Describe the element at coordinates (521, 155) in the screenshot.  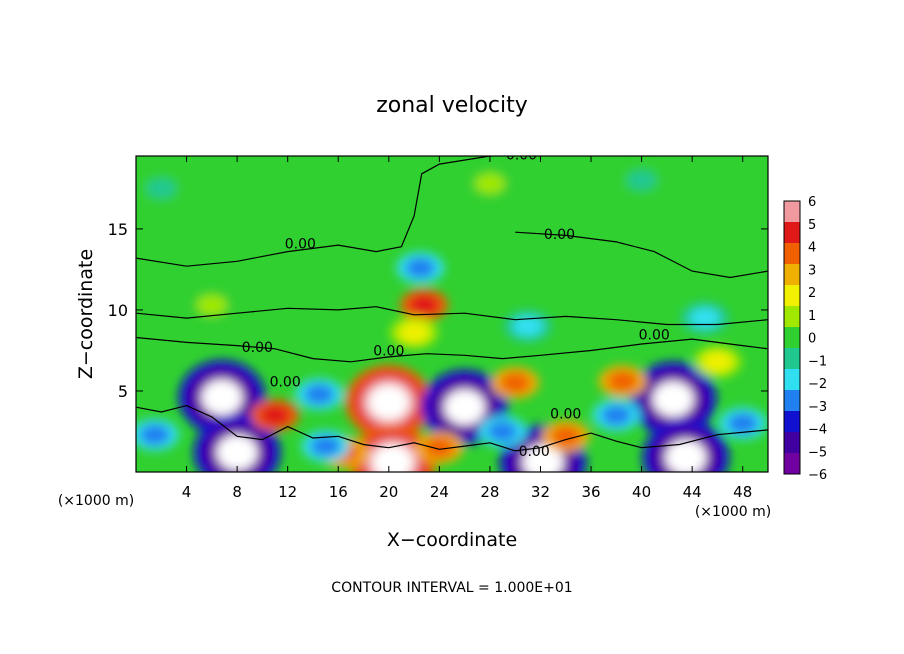
I see `contour-label-0: 0.00` at that location.